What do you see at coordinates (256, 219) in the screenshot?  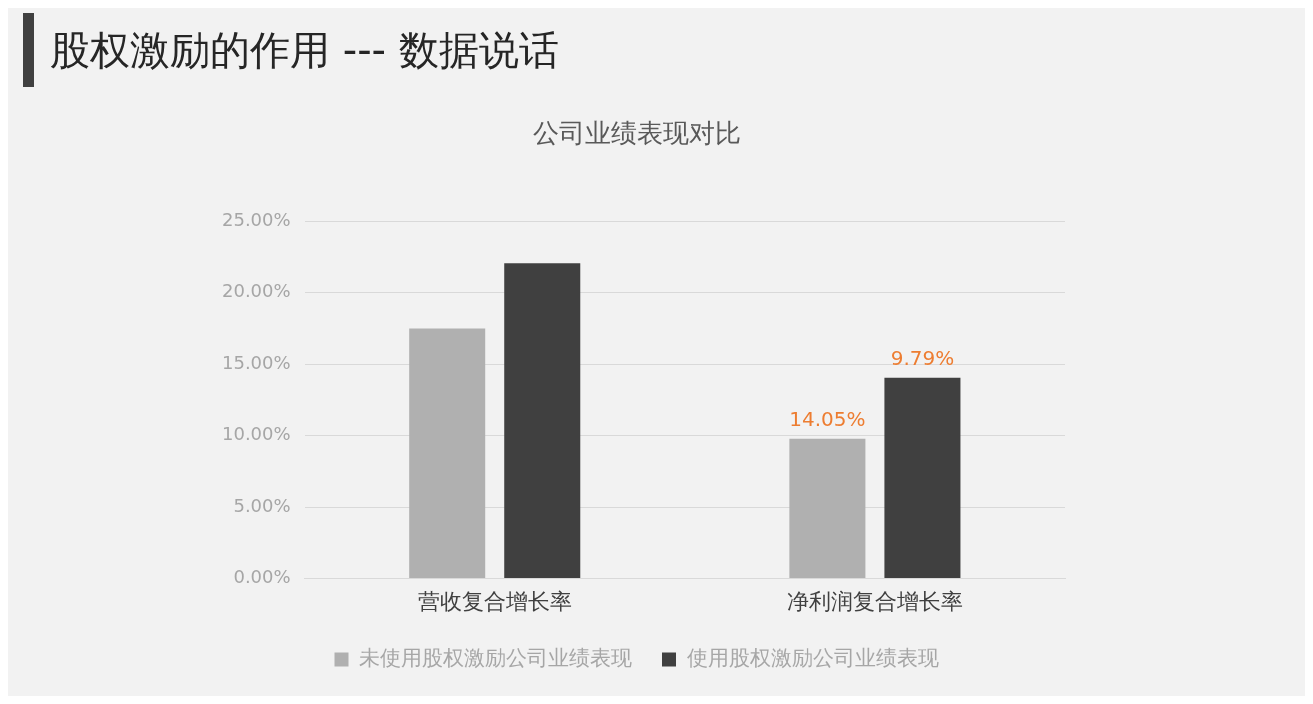 I see `y-tick-label: 25.00%` at bounding box center [256, 219].